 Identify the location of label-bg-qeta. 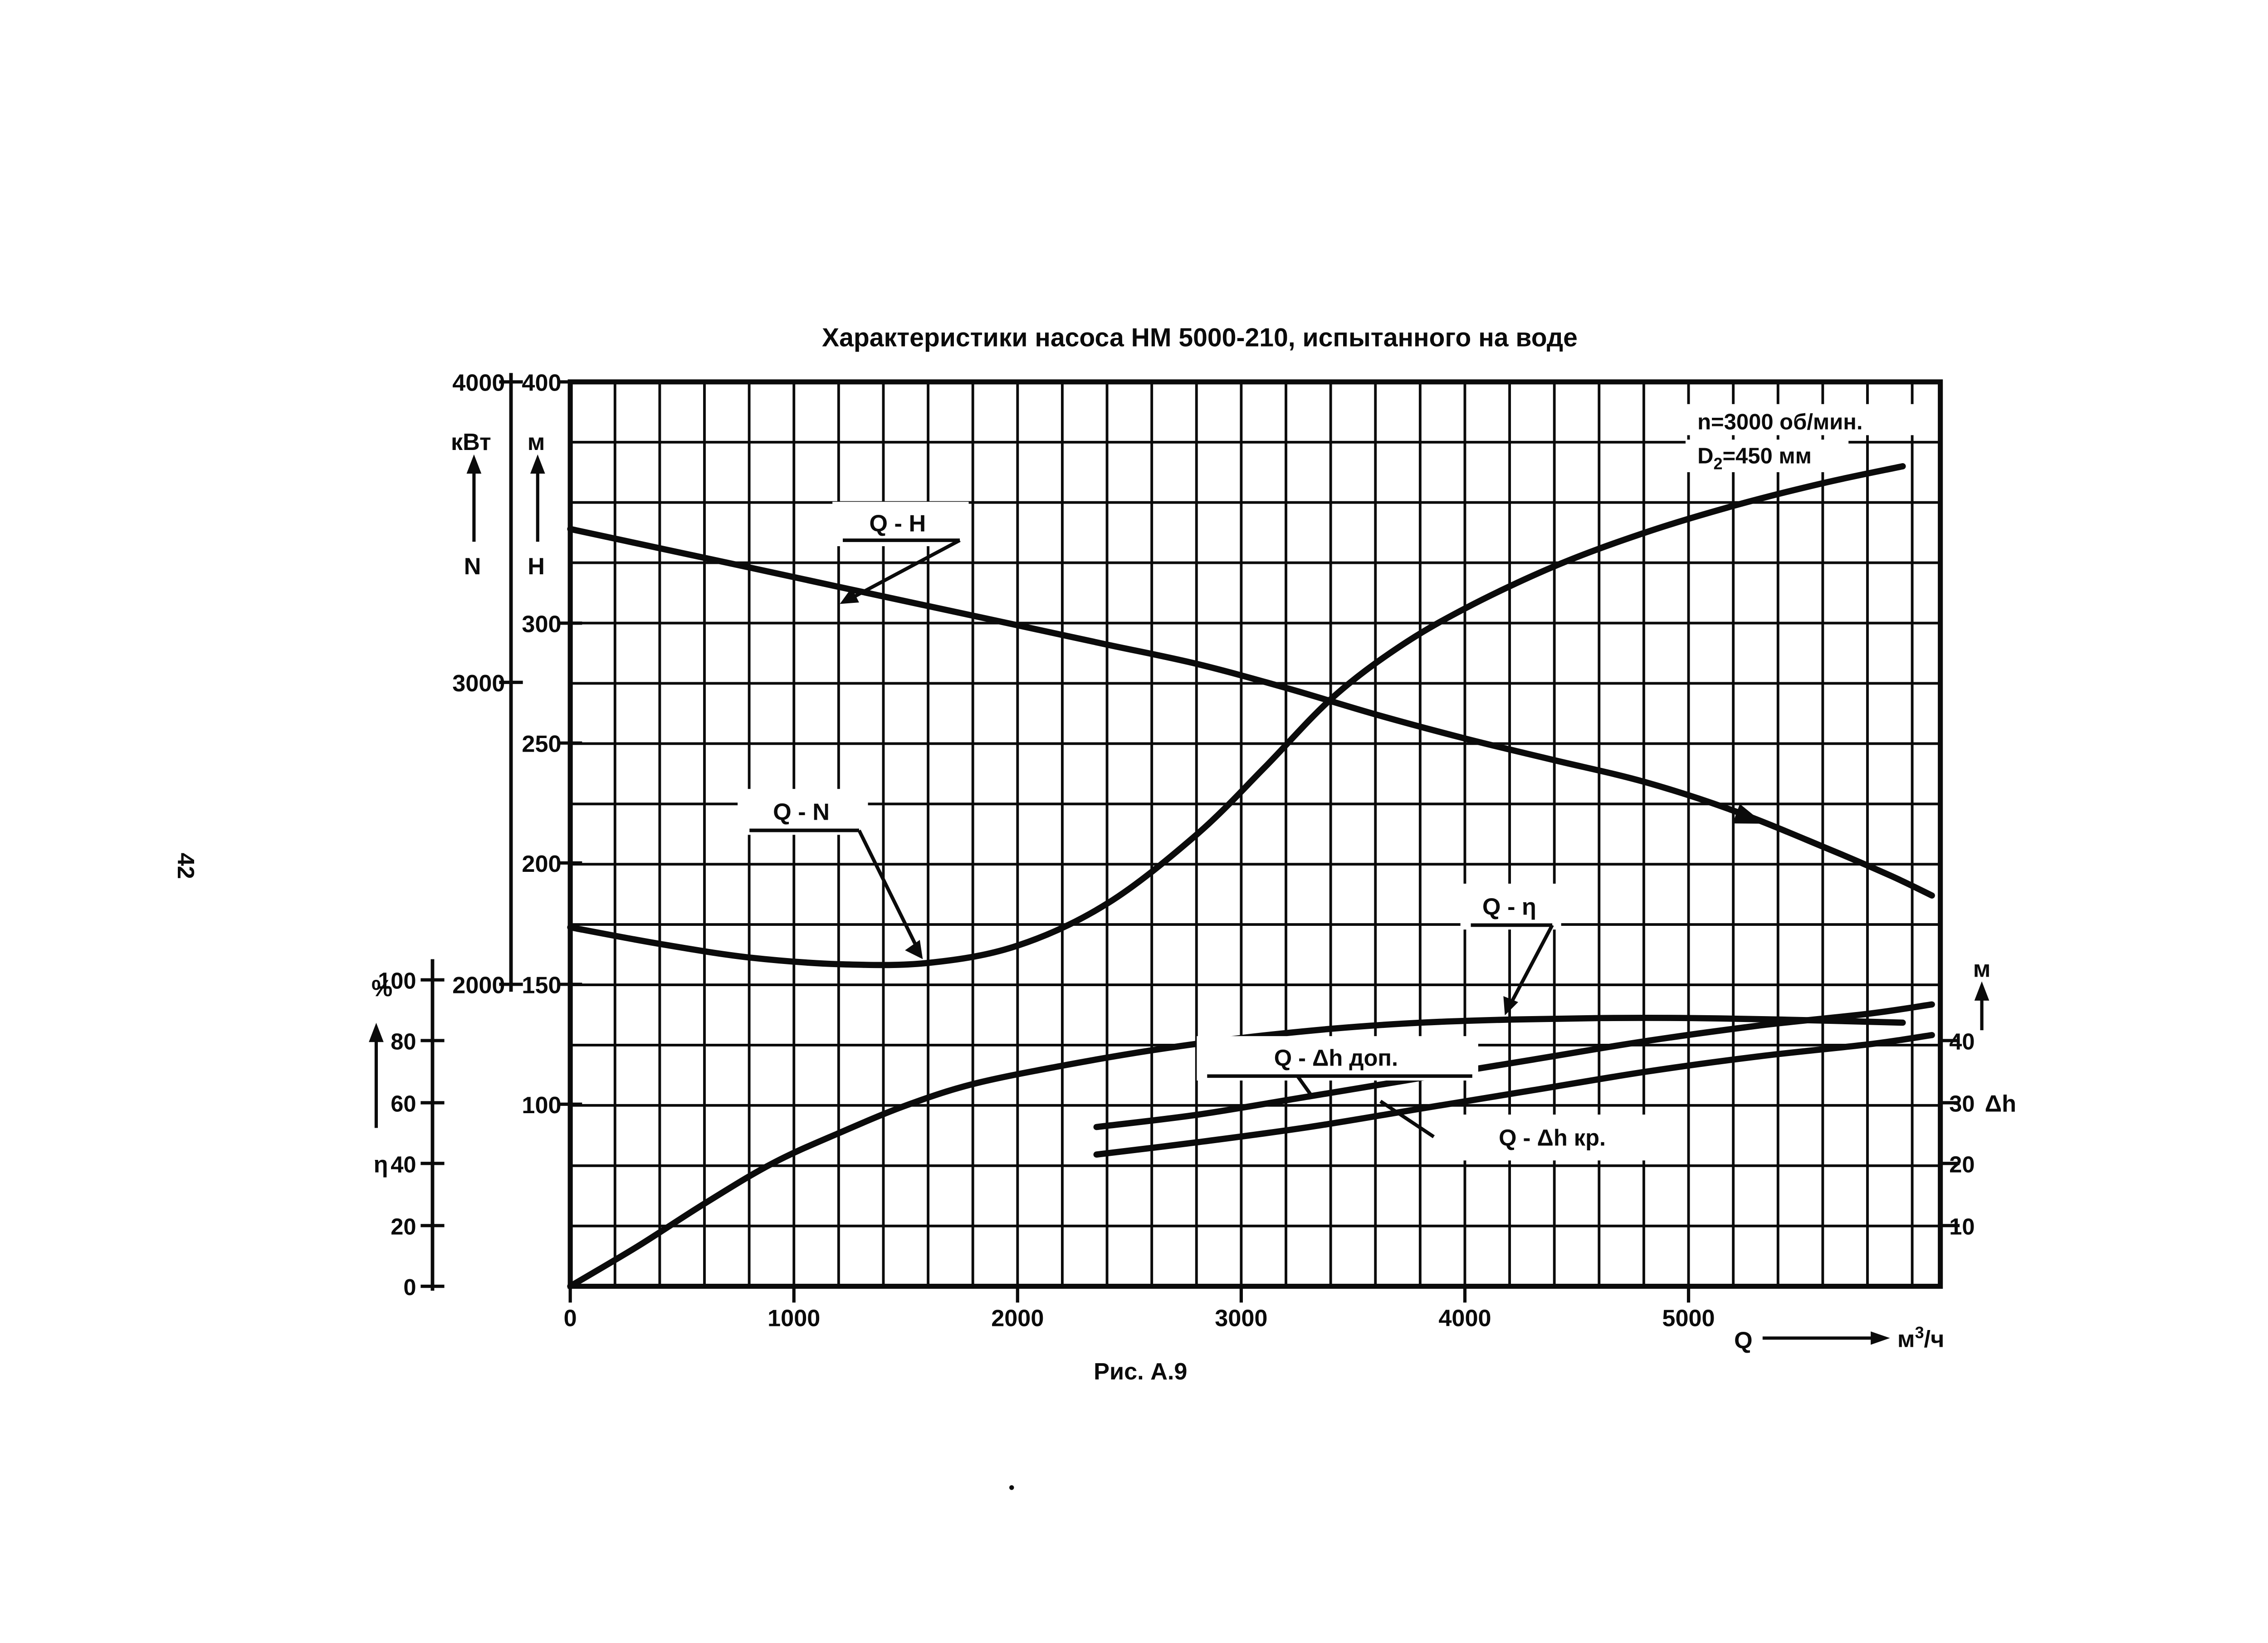
(1511, 907).